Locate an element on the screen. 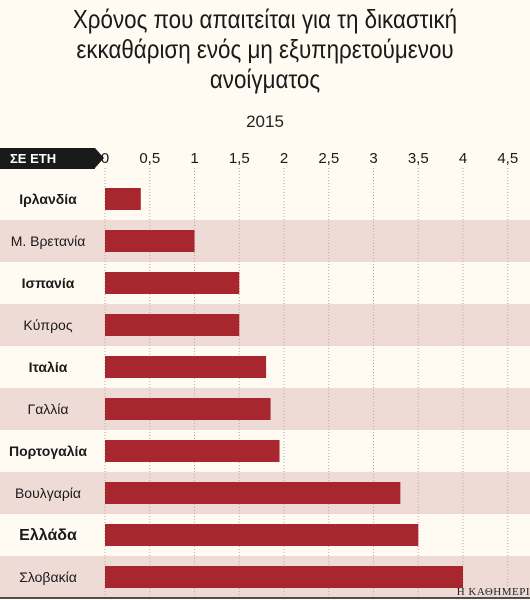 The width and height of the screenshot is (530, 600). unit-label-arrow is located at coordinates (99, 158).